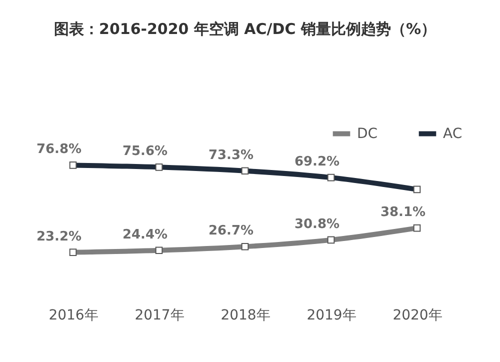 The height and width of the screenshot is (362, 500). Describe the element at coordinates (417, 316) in the screenshot. I see `x-tick-label: 2020年` at that location.